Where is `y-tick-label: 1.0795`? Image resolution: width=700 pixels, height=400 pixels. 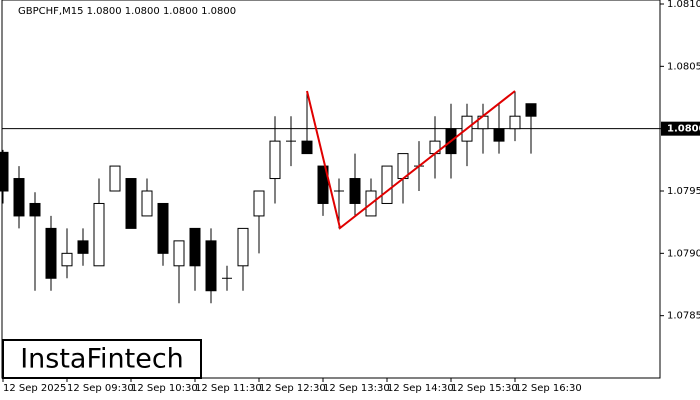
y-tick-label: 1.0795 is located at coordinates (683, 191).